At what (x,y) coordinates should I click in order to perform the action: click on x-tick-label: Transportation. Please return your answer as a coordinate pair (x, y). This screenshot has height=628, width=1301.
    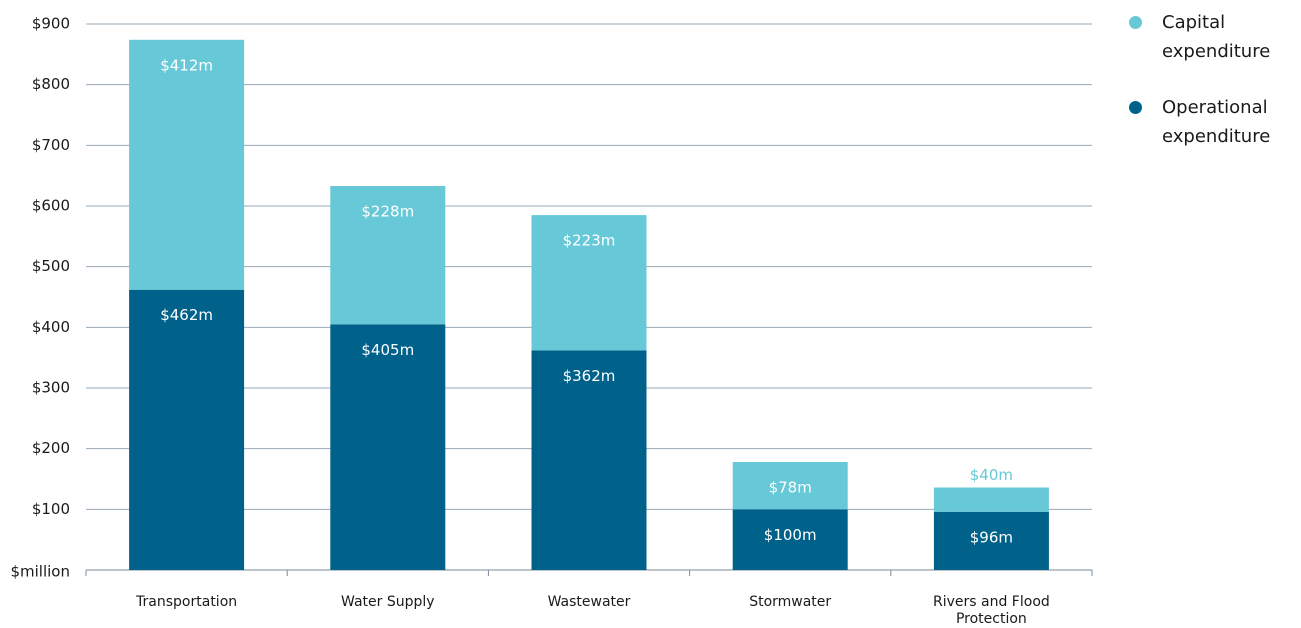
    Looking at the image, I should click on (187, 602).